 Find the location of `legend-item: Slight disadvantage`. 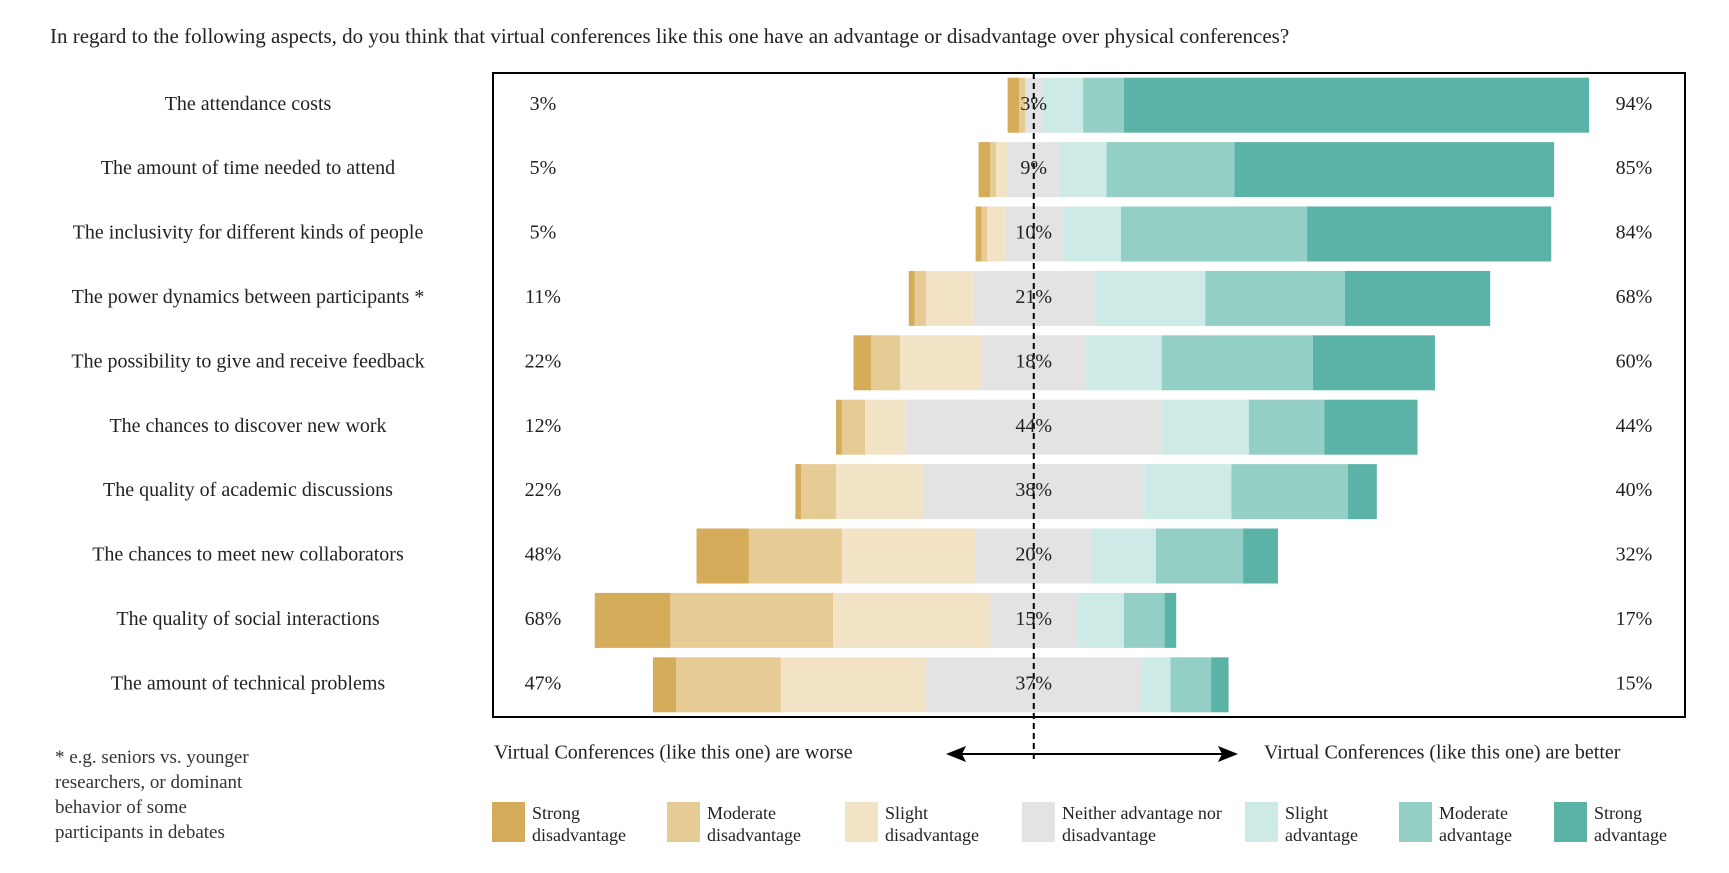

legend-item: Slight disadvantage is located at coordinates (912, 824).